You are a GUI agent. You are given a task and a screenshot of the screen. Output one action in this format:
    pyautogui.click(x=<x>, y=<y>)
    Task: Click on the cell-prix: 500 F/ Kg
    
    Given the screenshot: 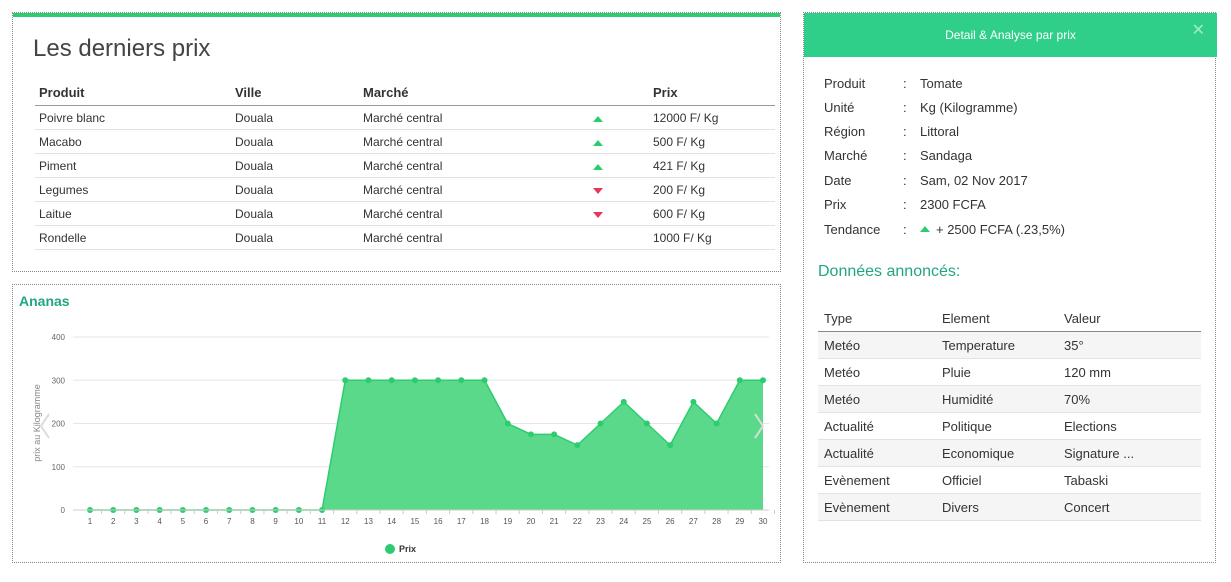 What is the action you would take?
    pyautogui.click(x=712, y=141)
    